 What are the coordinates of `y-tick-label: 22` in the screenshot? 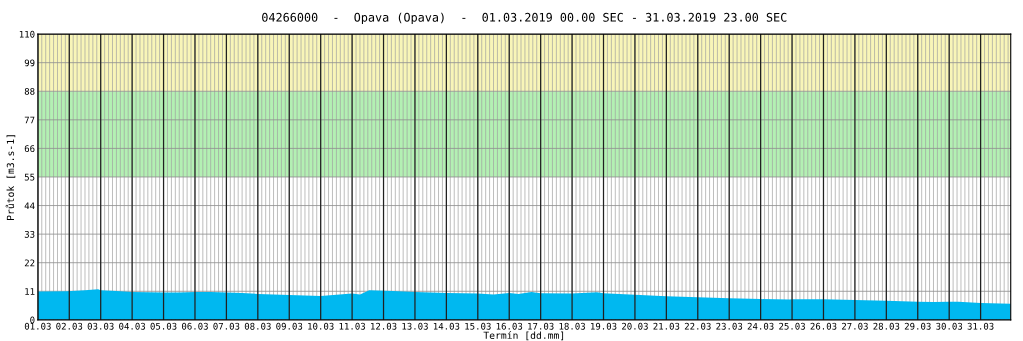 It's located at (29, 263).